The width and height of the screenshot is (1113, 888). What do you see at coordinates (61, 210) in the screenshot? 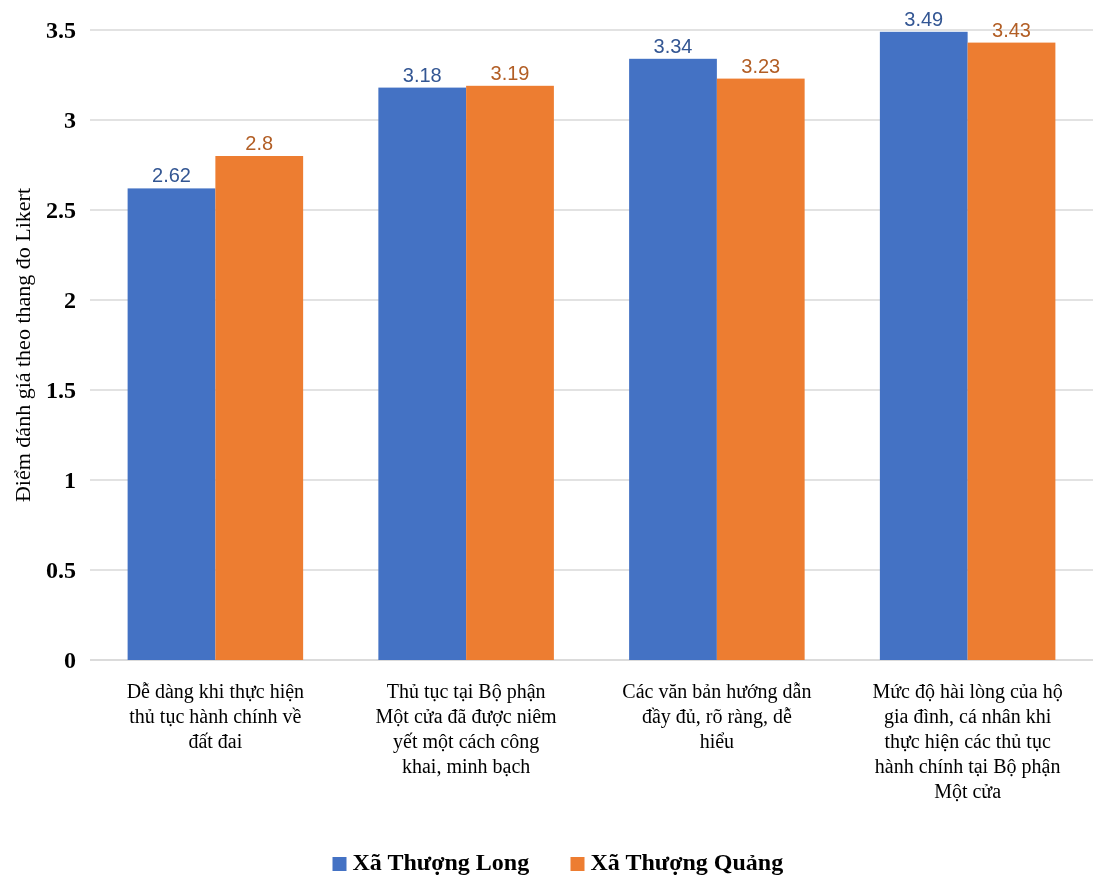
I see `y-tick-label: 2.5` at bounding box center [61, 210].